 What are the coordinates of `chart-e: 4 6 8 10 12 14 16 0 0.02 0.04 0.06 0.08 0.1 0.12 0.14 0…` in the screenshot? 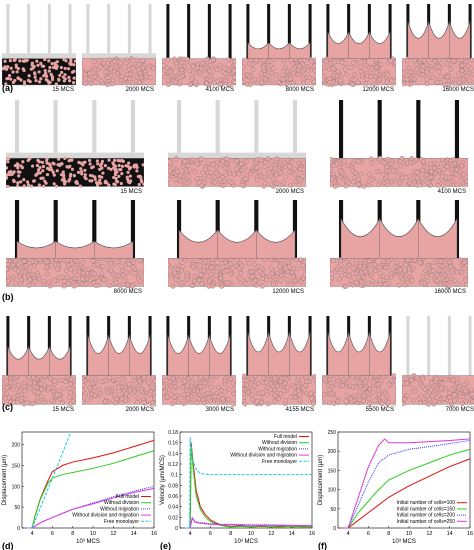 It's located at (237, 490).